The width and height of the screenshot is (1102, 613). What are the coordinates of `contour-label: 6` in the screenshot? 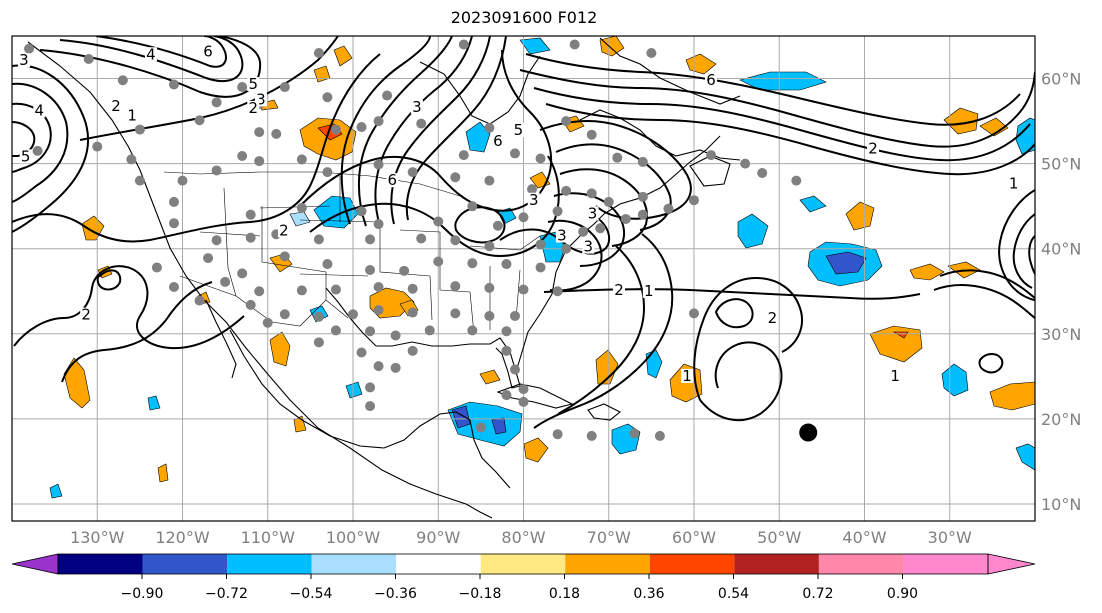 It's located at (711, 80).